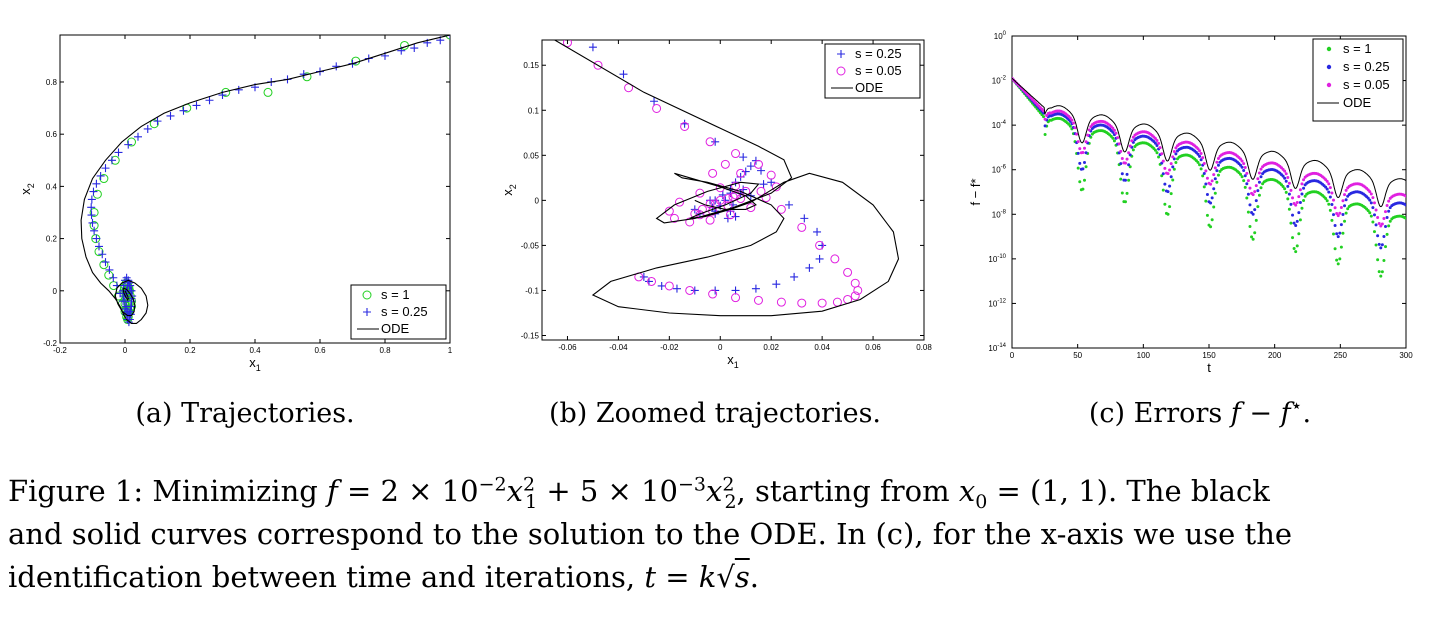 This screenshot has height=617, width=1440. Describe the element at coordinates (531, 155) in the screenshot. I see `y-tick-label: 0.05` at that location.